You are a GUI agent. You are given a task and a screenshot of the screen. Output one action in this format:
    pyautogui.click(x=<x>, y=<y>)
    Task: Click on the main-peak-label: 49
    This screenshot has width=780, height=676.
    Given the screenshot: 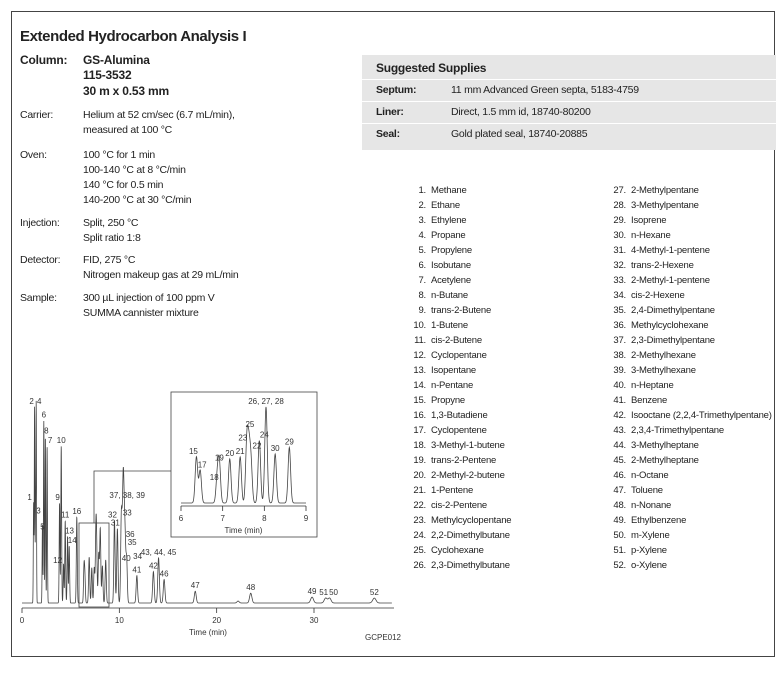 What is the action you would take?
    pyautogui.click(x=312, y=591)
    